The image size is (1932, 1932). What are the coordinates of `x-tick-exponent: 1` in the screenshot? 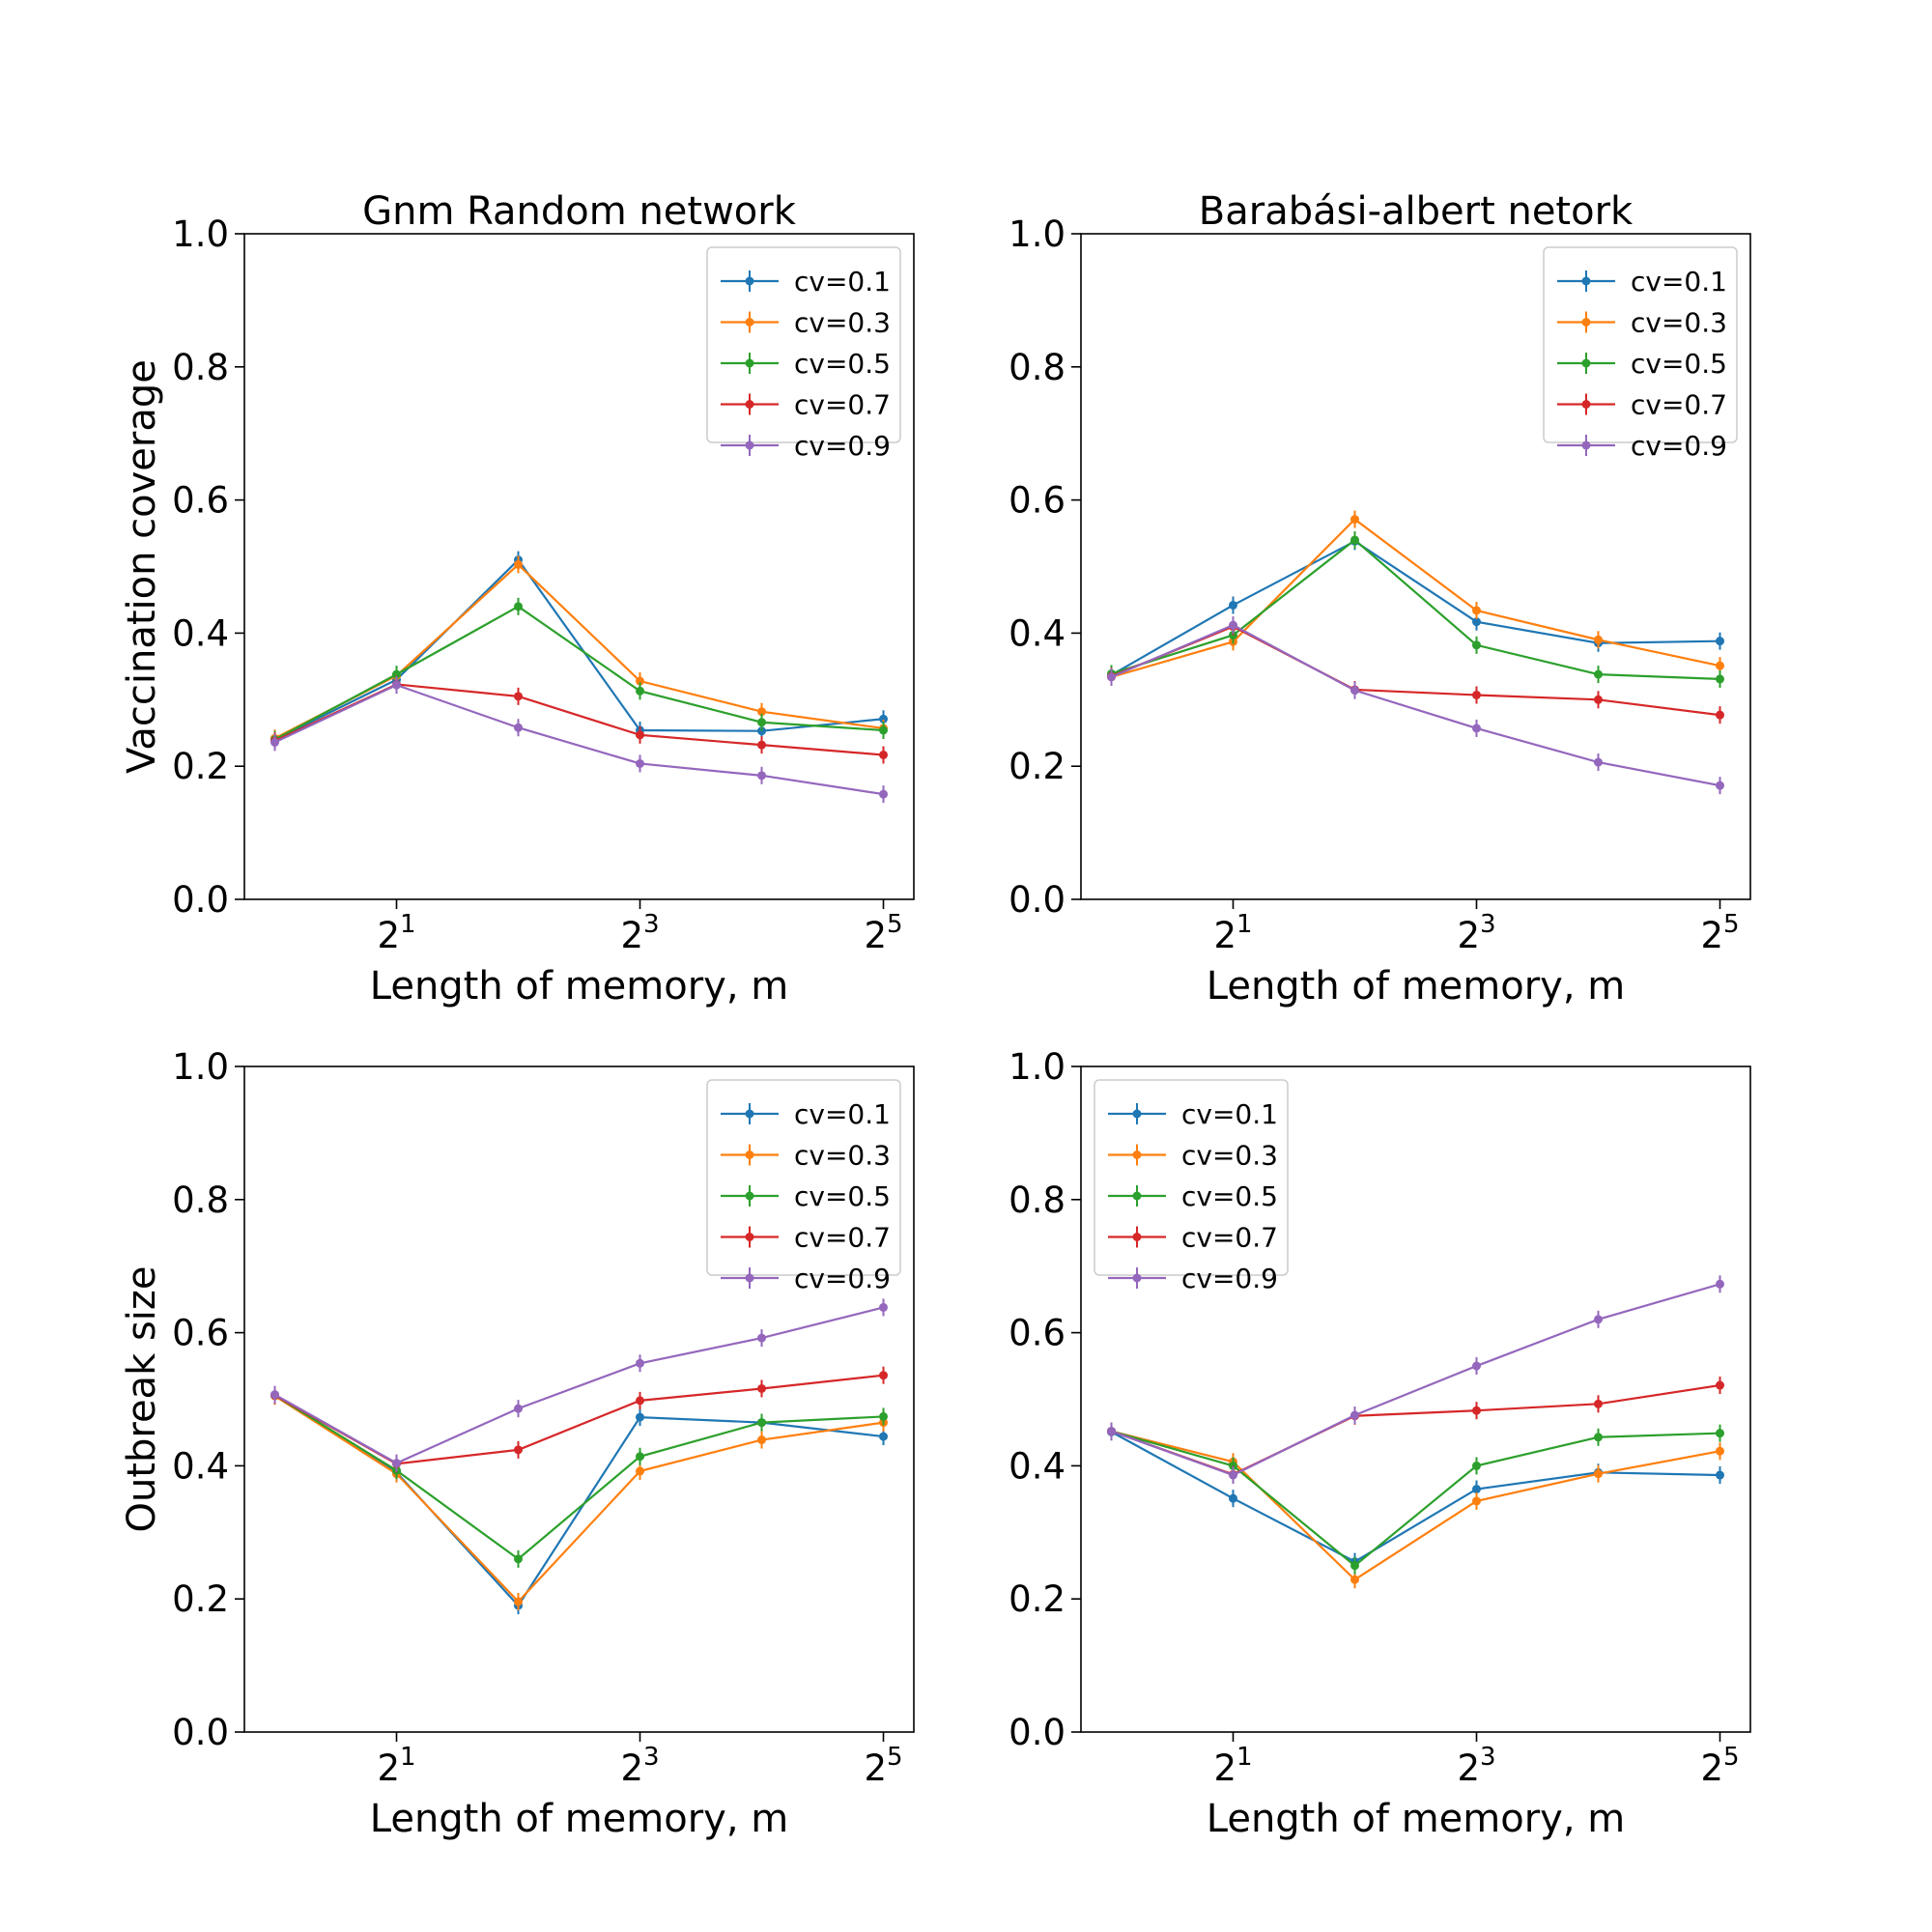 It's located at (408, 924).